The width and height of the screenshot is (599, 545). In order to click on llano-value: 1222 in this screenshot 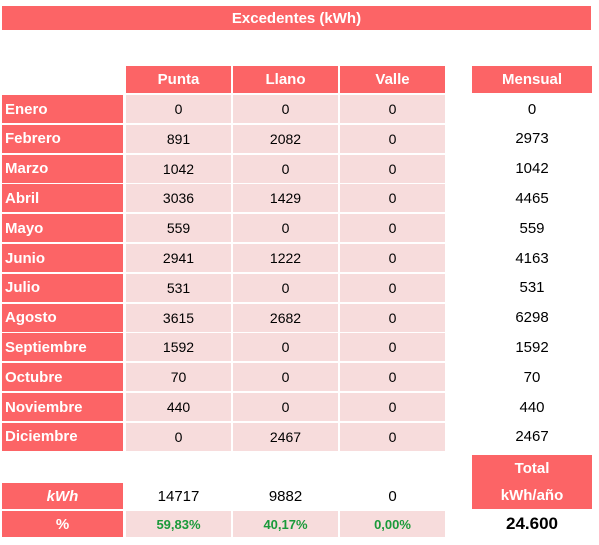, I will do `click(285, 258)`.